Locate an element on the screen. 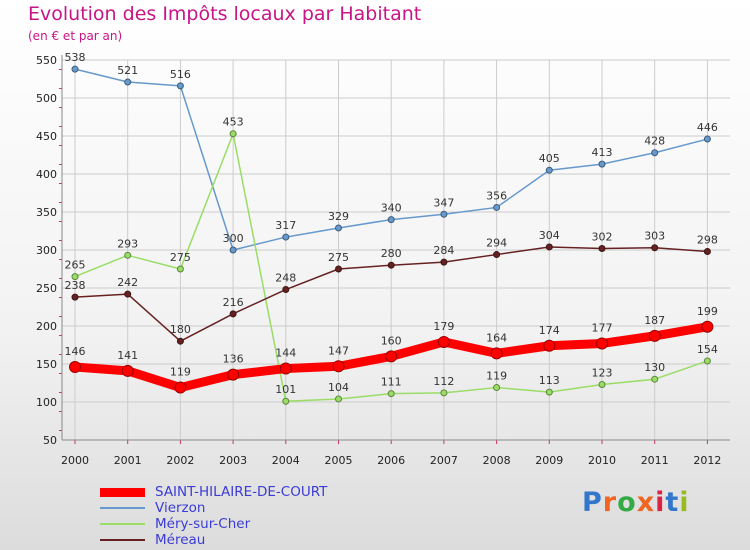 The height and width of the screenshot is (550, 750). data-label: 347 is located at coordinates (443, 202).